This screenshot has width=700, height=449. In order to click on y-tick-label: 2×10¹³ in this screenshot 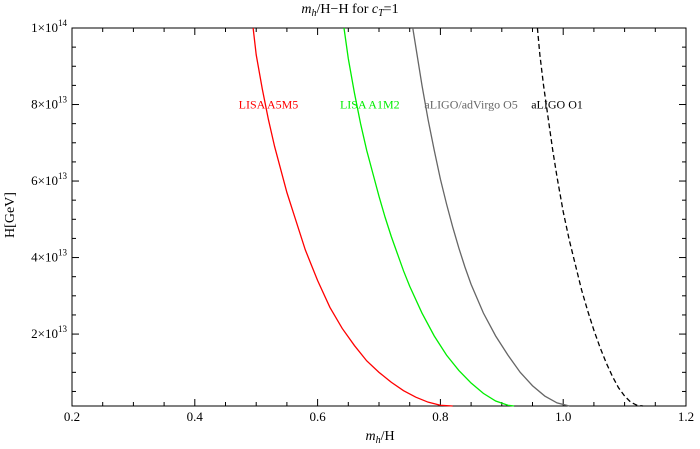, I will do `click(49, 332)`.